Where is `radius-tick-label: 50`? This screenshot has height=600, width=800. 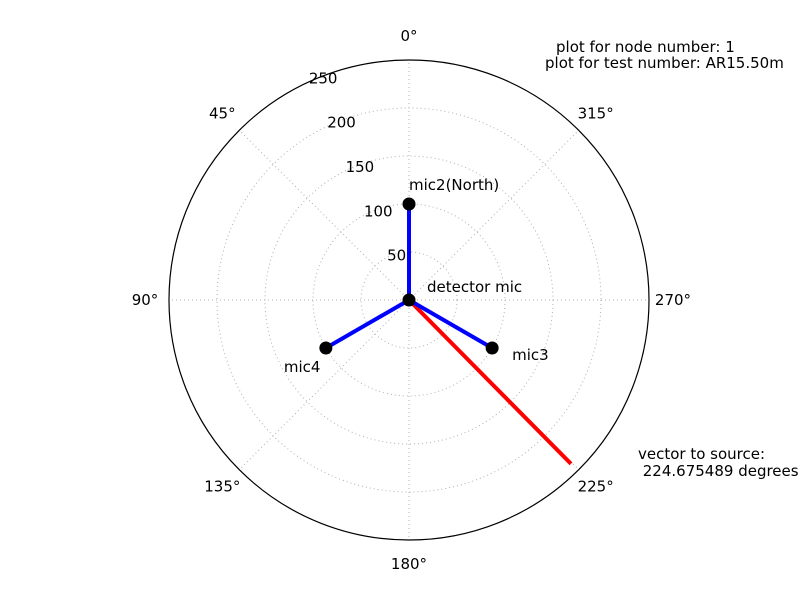 radius-tick-label: 50 is located at coordinates (396, 256).